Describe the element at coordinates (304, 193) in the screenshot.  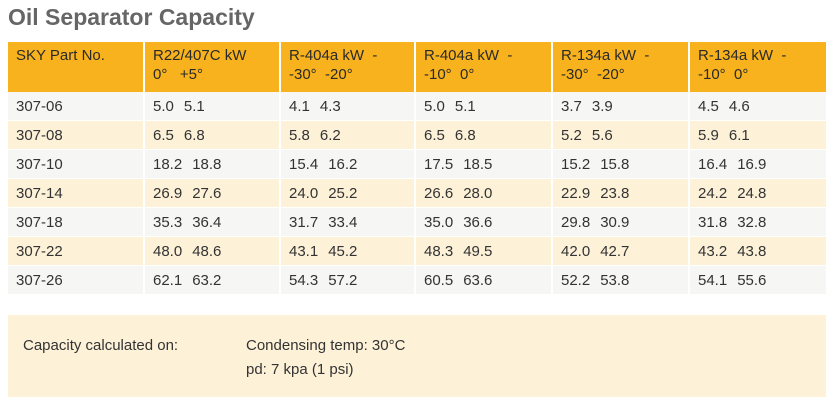
I see `capacity-value: 24.0` at that location.